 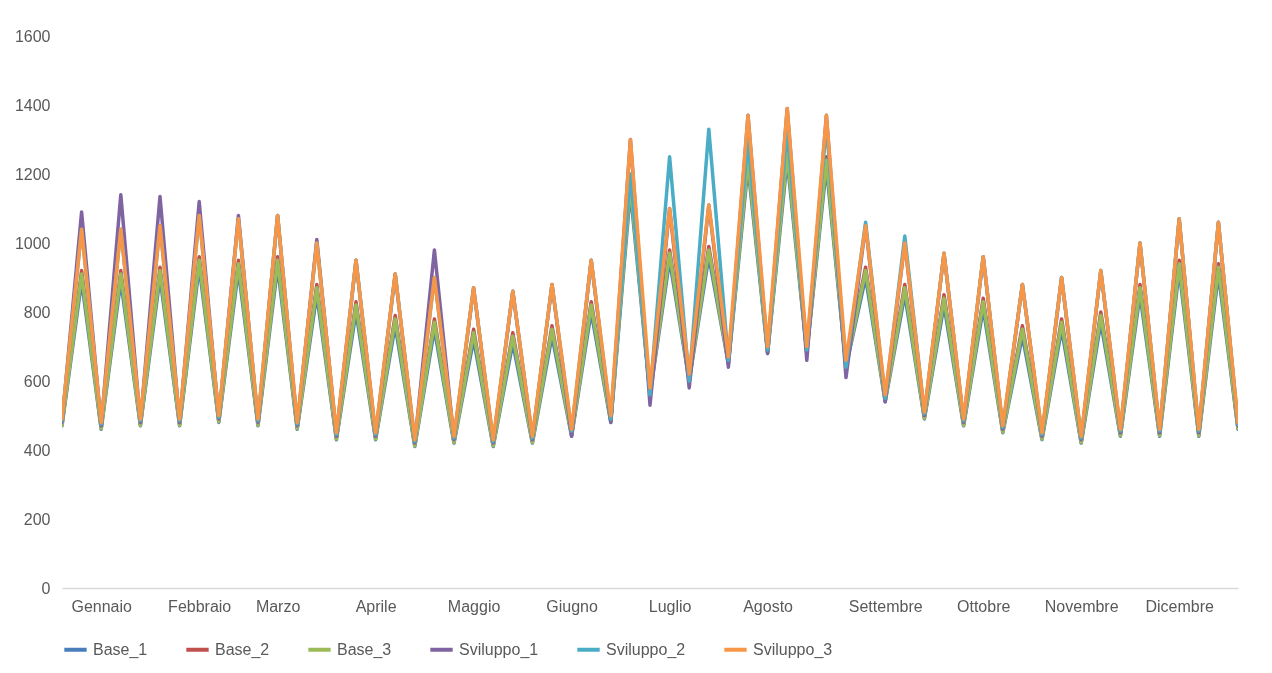 What do you see at coordinates (364, 649) in the screenshot?
I see `legend-label: Base_3` at bounding box center [364, 649].